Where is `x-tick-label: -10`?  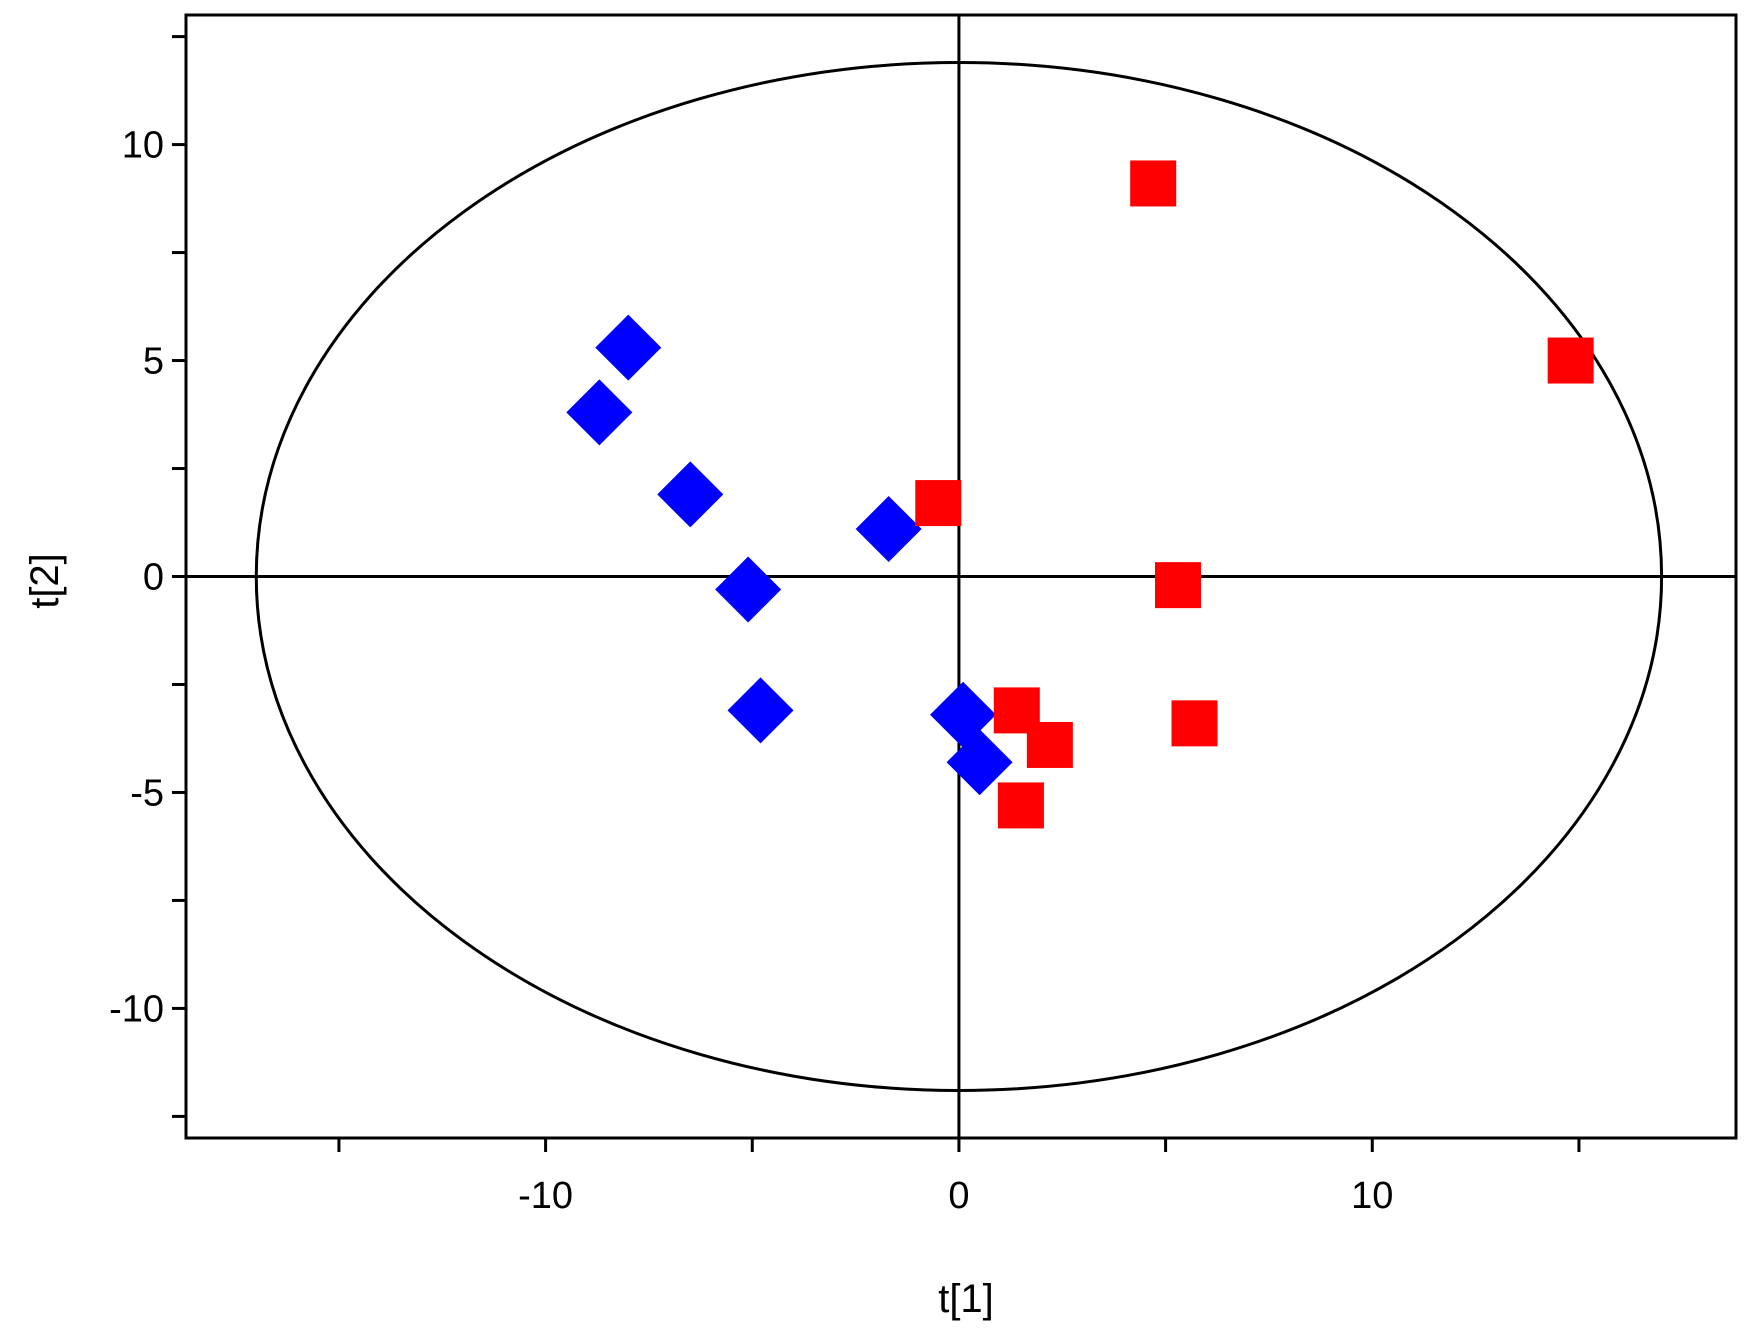 x-tick-label: -10 is located at coordinates (545, 1196).